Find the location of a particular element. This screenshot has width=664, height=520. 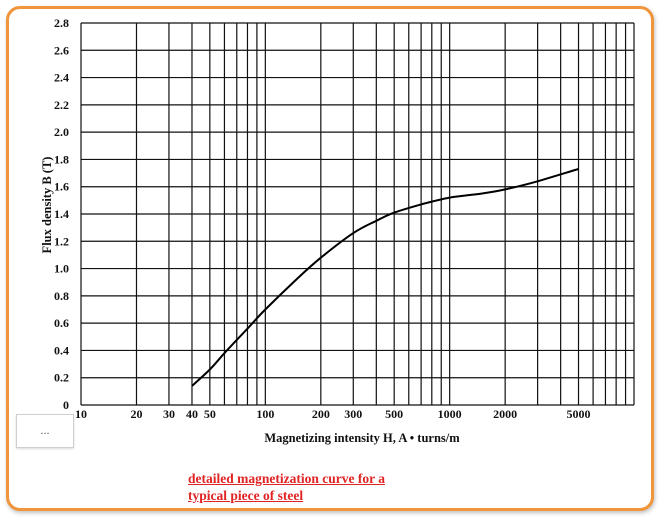

y-tick-label: 1.4 is located at coordinates (61, 214).